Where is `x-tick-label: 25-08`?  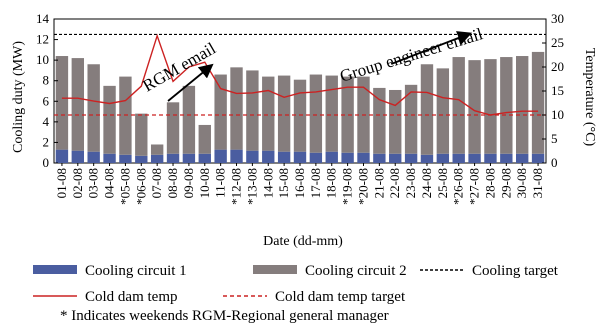
x-tick-label: 25-08 is located at coordinates (442, 183).